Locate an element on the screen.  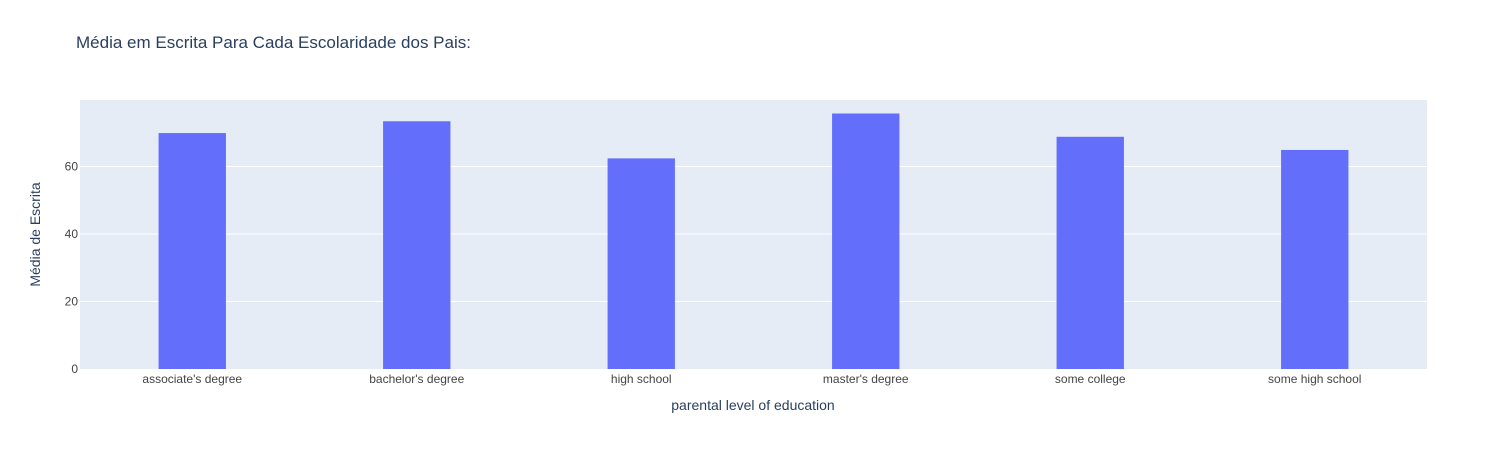
x-tick-label: high school is located at coordinates (641, 379).